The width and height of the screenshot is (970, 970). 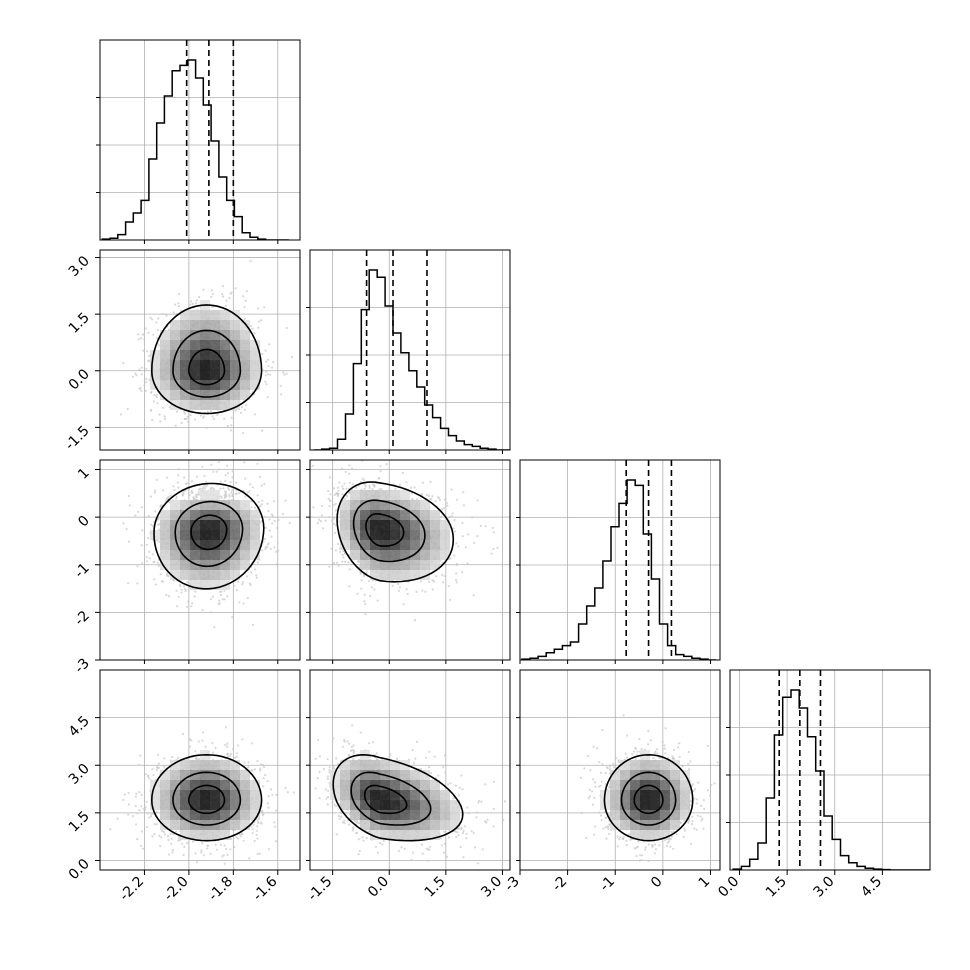 I want to click on axes-frame, so click(x=200, y=350).